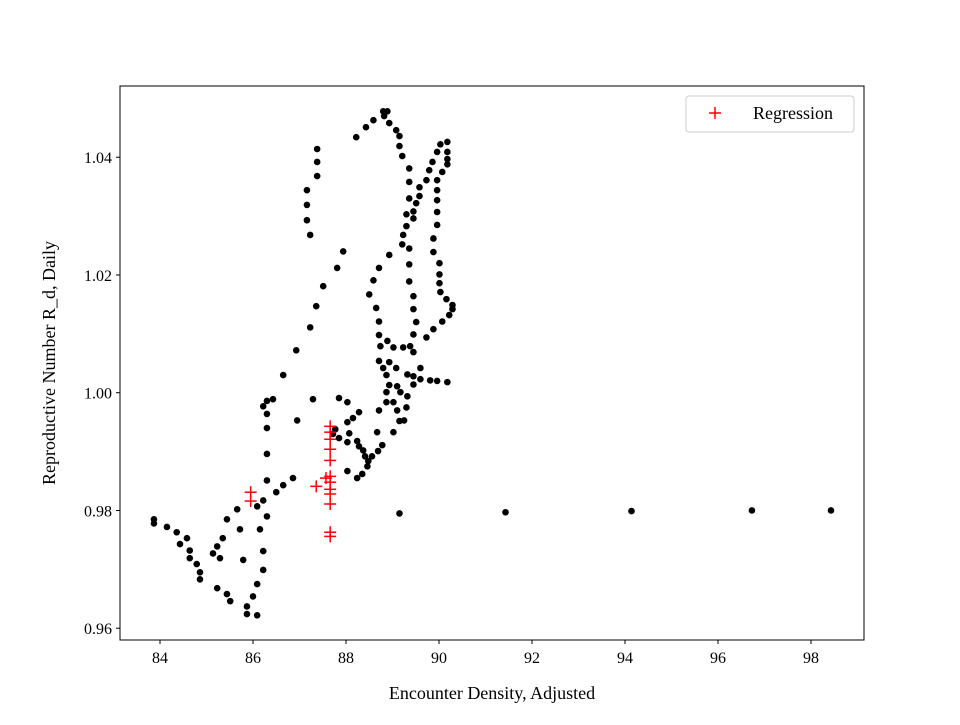  I want to click on x-tick-label: 88, so click(346, 658).